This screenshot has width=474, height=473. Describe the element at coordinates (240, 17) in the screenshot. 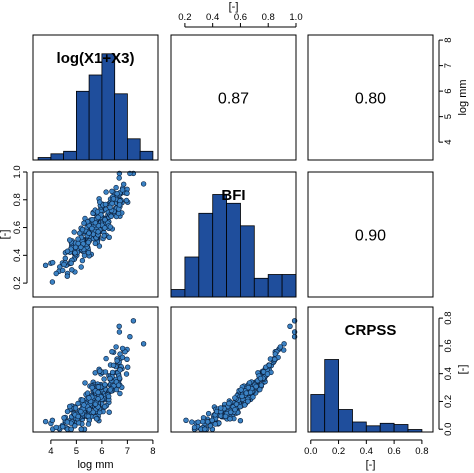

I see `top-tick-label-1-2: 0.6` at that location.